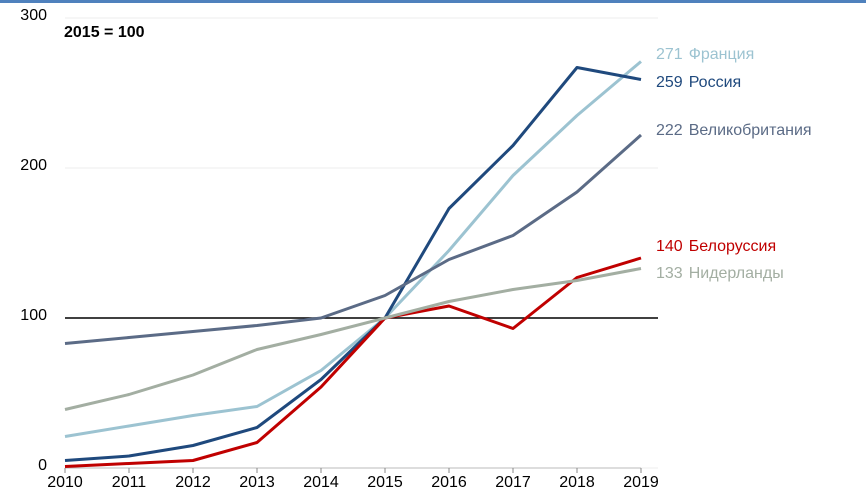 The width and height of the screenshot is (866, 495). I want to click on series-label: 140 Белоруссия, so click(716, 246).